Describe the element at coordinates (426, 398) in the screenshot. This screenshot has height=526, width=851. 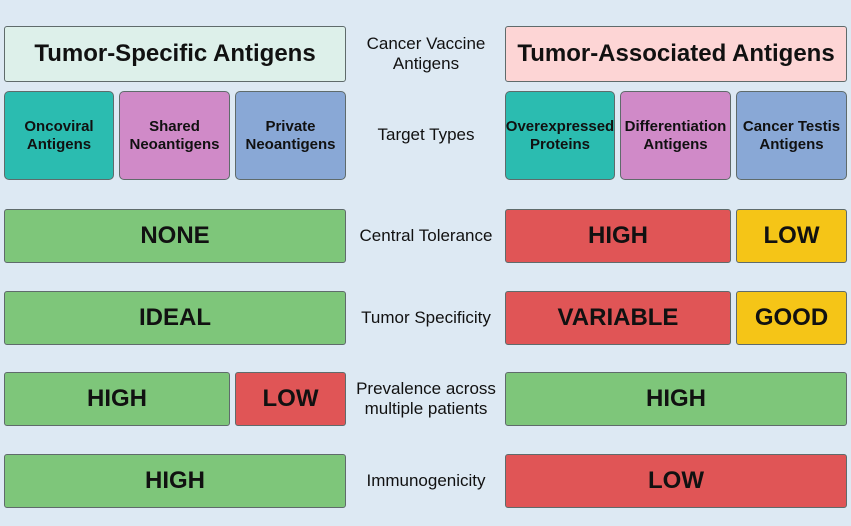
I see `prevalence-label: Prevalence across multiple patients` at that location.